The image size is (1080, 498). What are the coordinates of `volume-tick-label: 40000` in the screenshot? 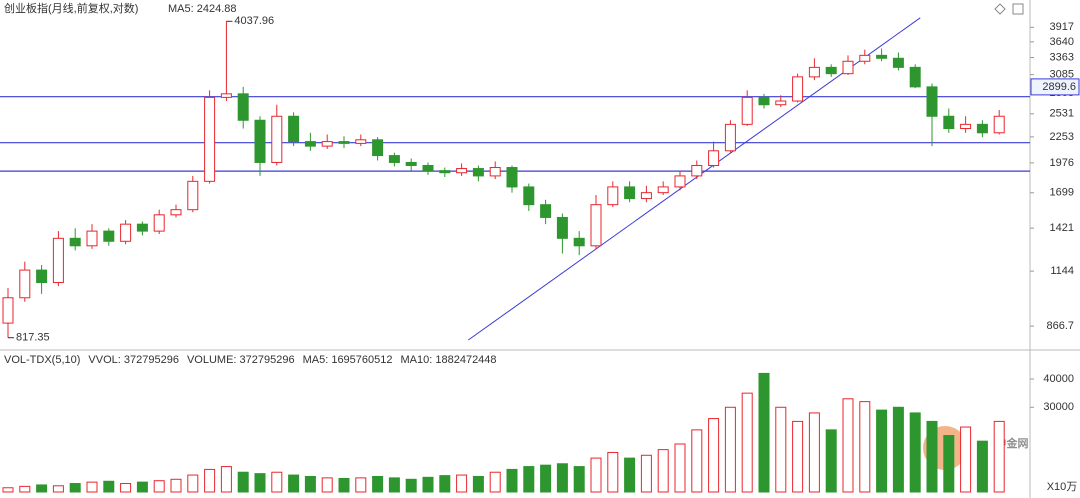 It's located at (1058, 379).